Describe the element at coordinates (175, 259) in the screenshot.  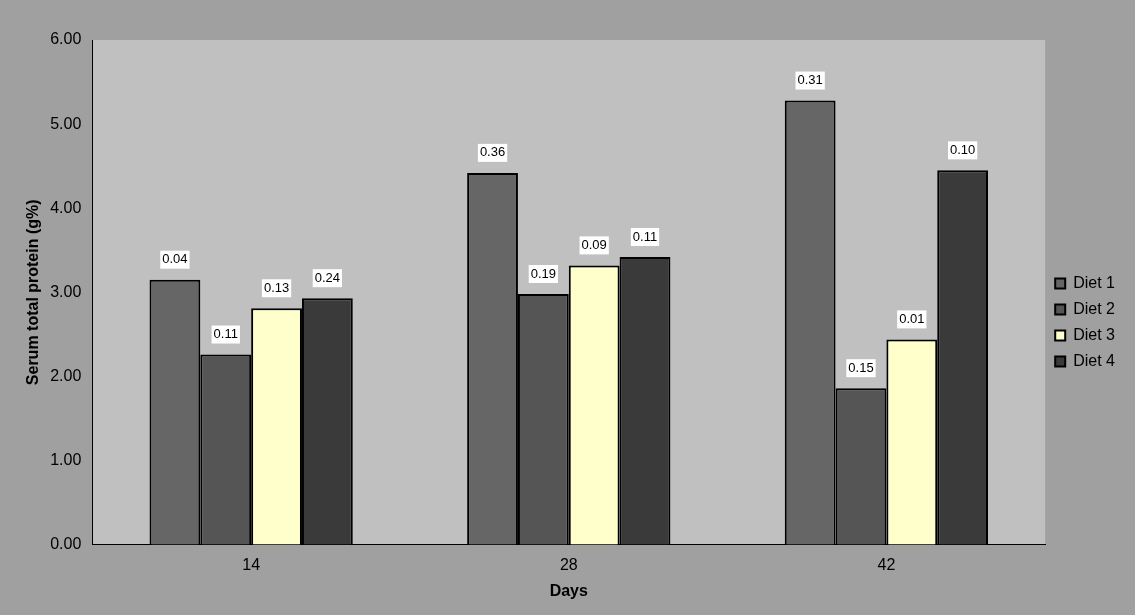
I see `annotation: 0.04` at that location.